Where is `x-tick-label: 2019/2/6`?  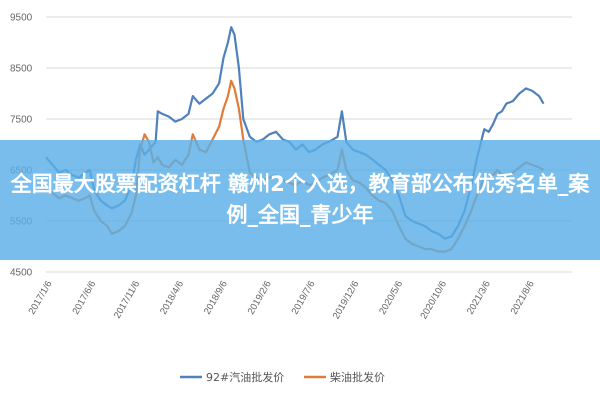 x-tick-label: 2019/2/6 is located at coordinates (260, 298).